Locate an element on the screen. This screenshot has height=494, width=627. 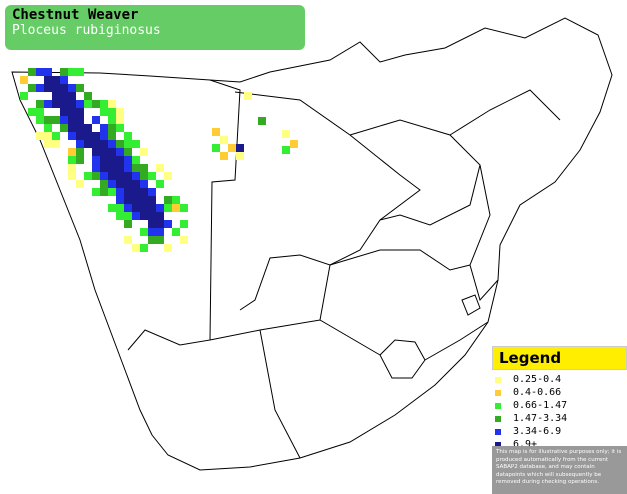
legend-item: 0.25-0.4 is located at coordinates (561, 379).